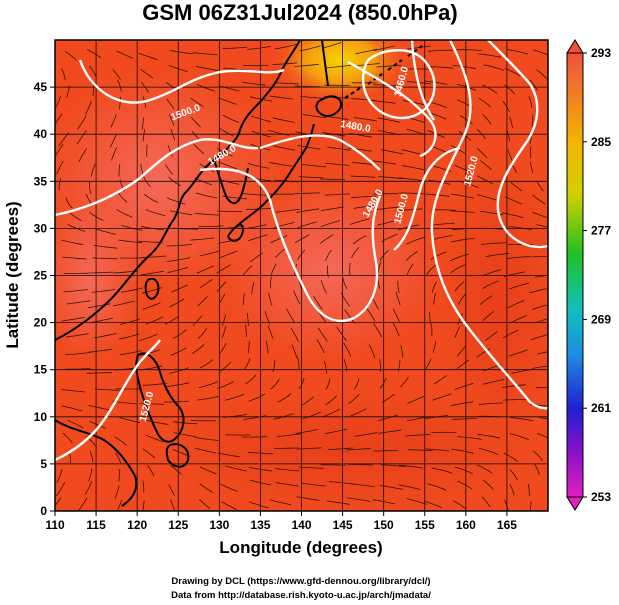 This screenshot has width=619, height=605. I want to click on y-tick-label: 15, so click(41, 370).